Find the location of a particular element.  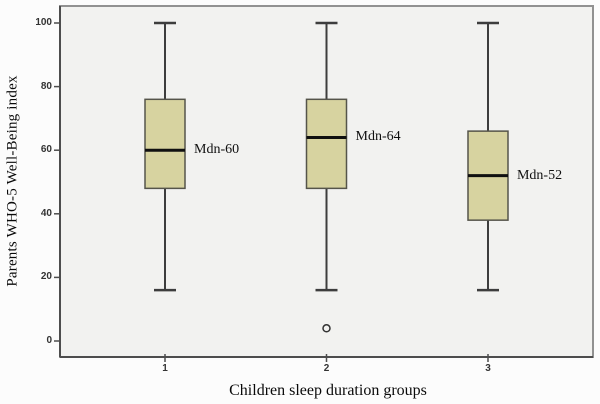

y-tick-label: 80 is located at coordinates (46, 86).